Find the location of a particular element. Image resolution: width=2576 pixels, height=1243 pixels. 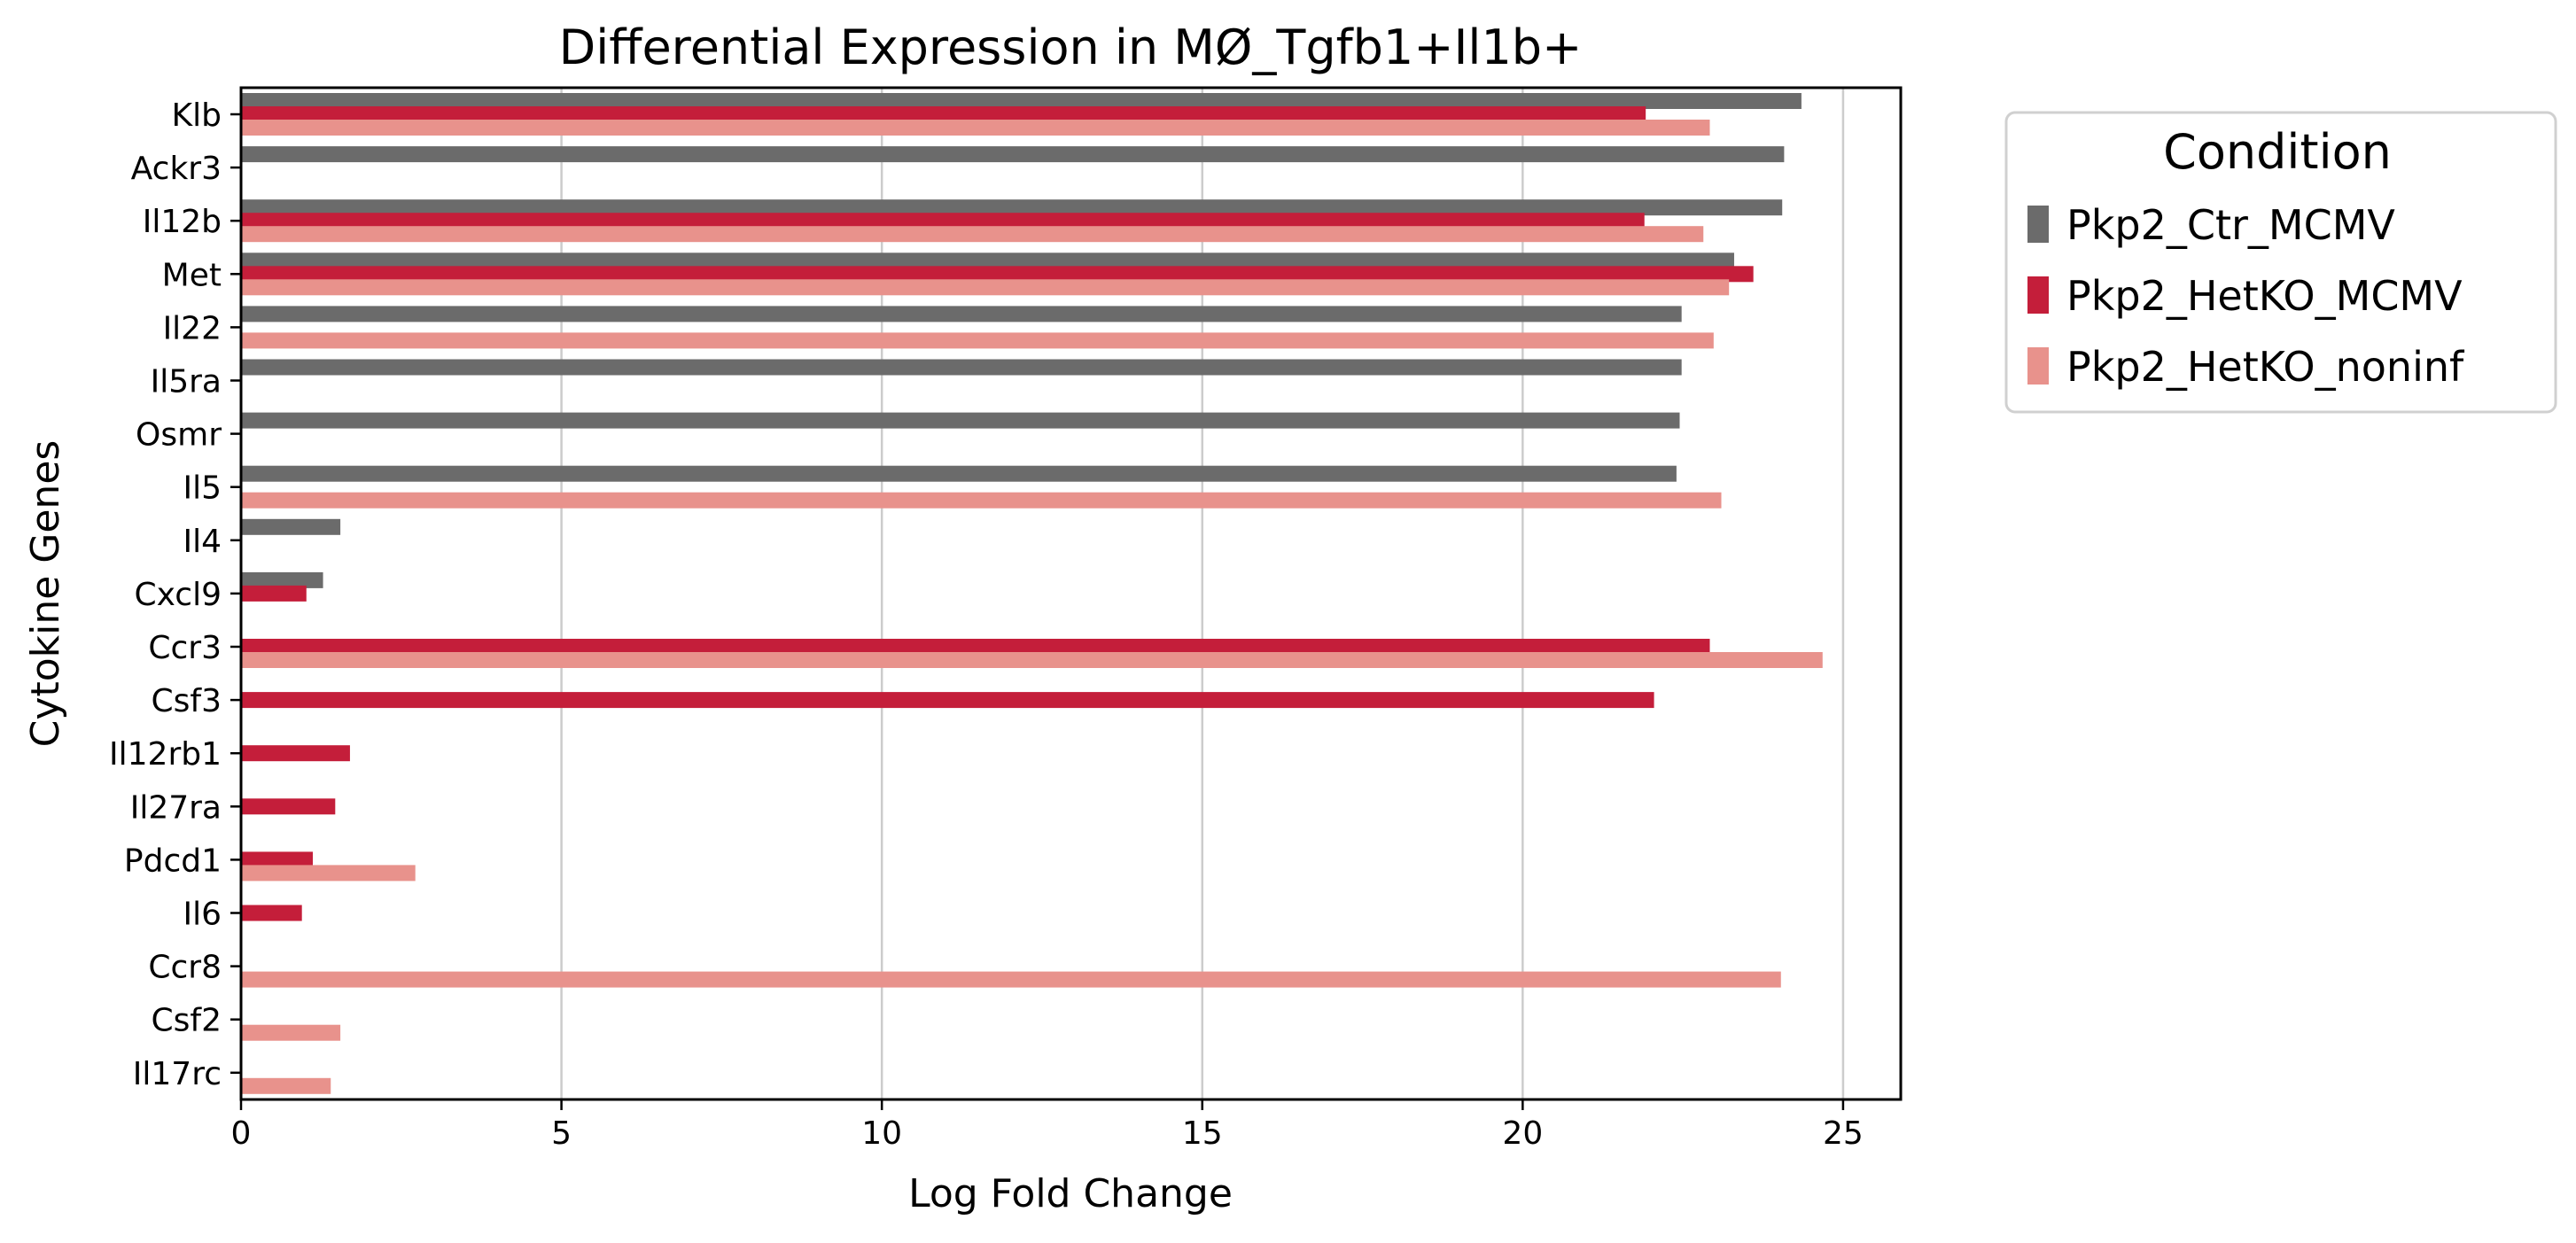

x-tick-label-5: 5 is located at coordinates (561, 1133).